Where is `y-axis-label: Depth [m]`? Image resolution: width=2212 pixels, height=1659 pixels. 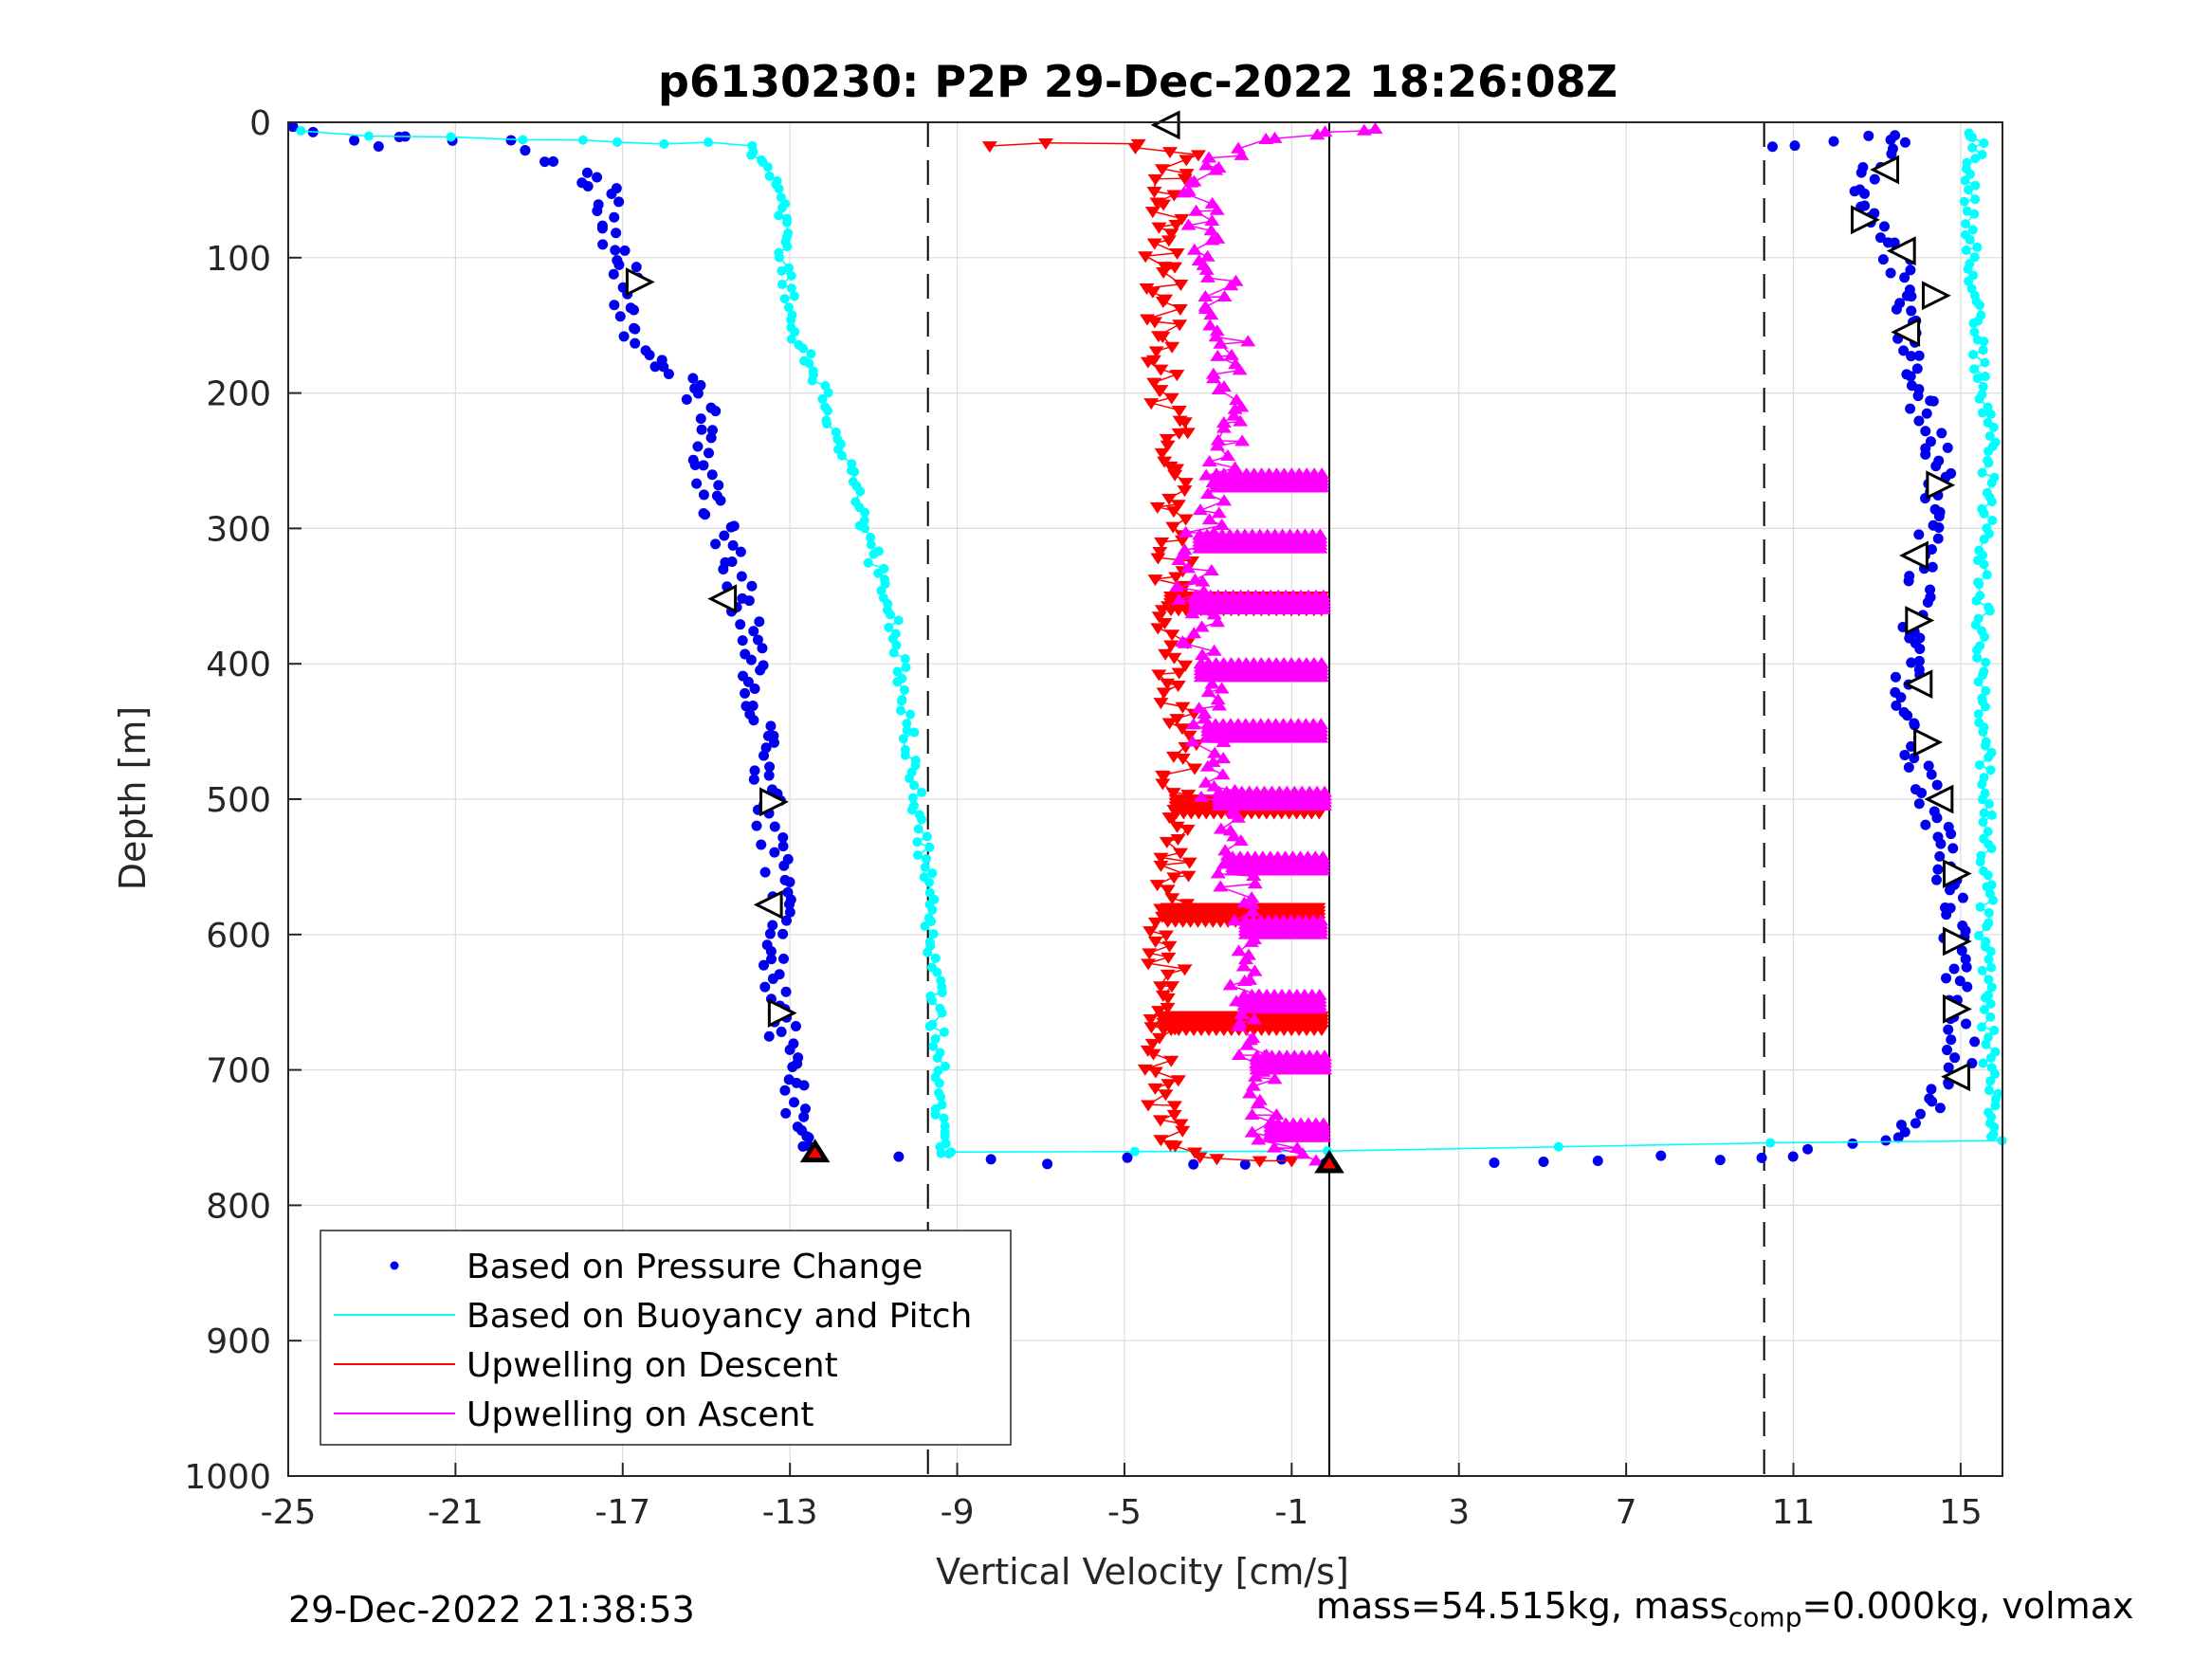
y-axis-label: Depth [m] is located at coordinates (133, 798).